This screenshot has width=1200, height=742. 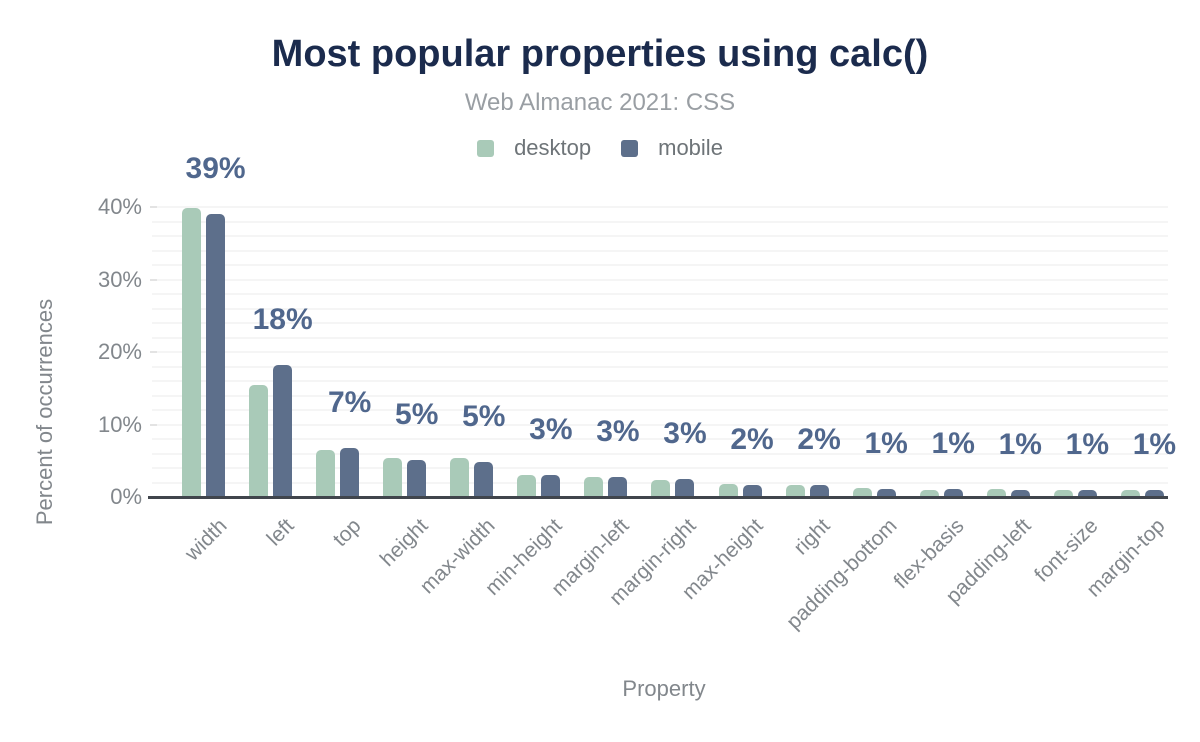 What do you see at coordinates (953, 493) in the screenshot?
I see `bar-mobile-flex-basis` at bounding box center [953, 493].